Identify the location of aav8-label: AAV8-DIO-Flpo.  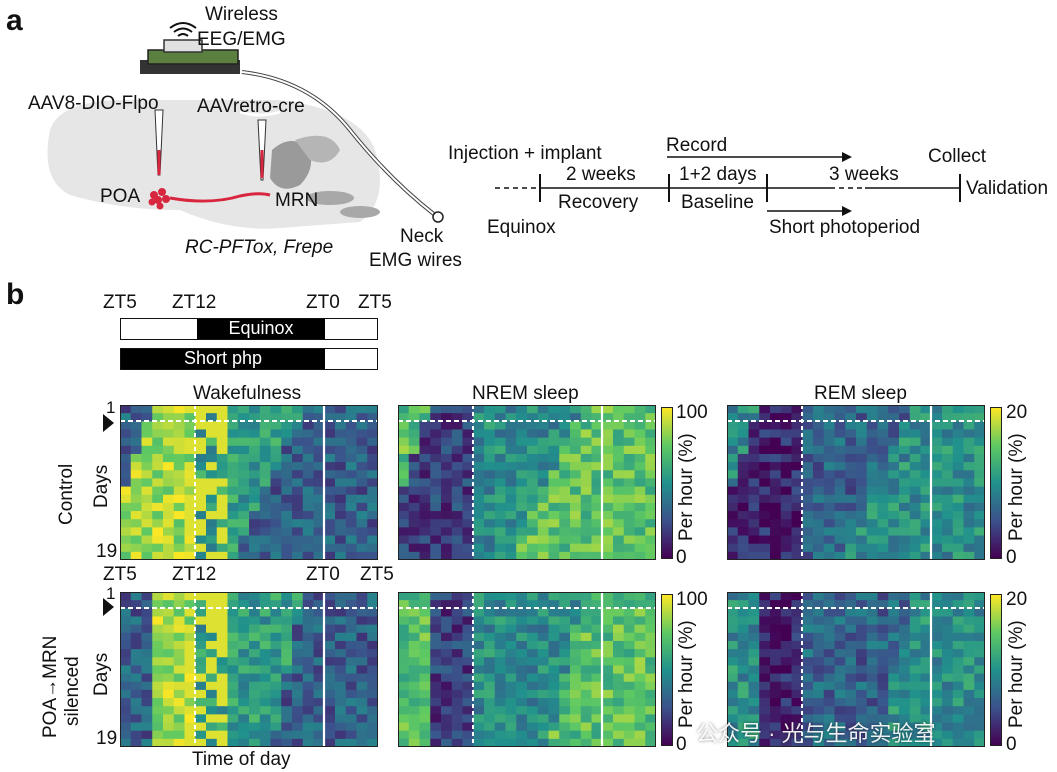
(93, 103).